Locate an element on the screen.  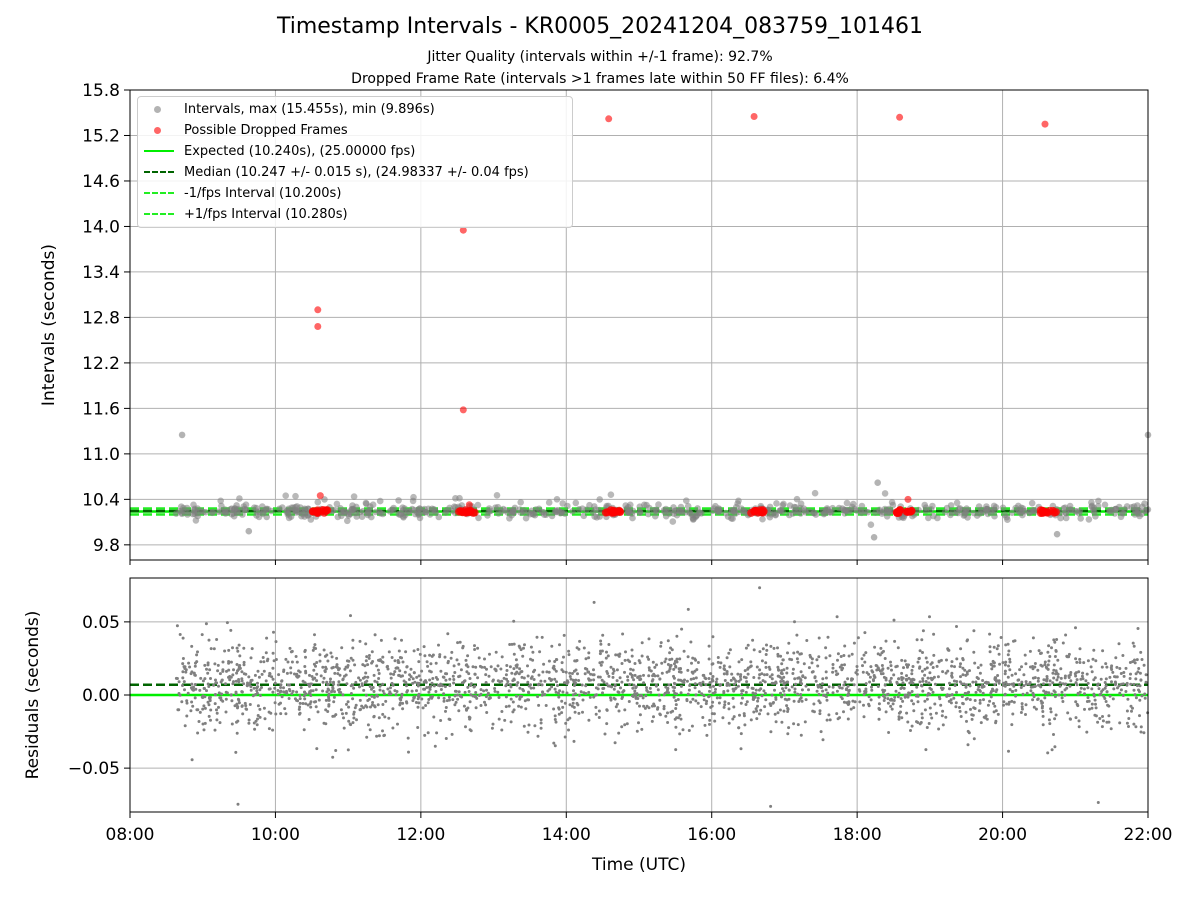
legend-line-plus-fps is located at coordinates (159, 214).